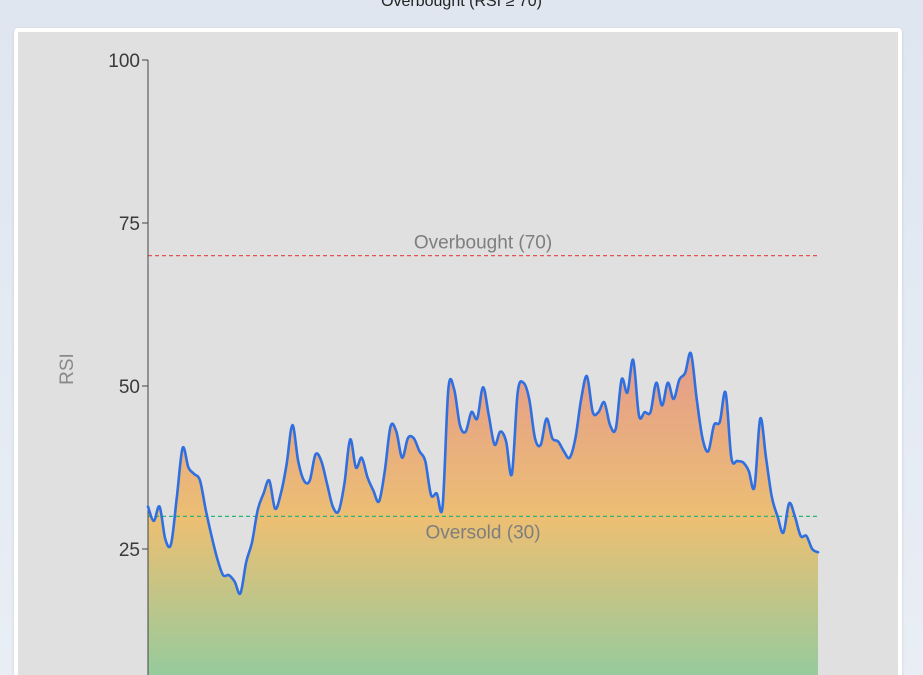 This screenshot has height=675, width=923. I want to click on y-axis-title: RSI, so click(67, 369).